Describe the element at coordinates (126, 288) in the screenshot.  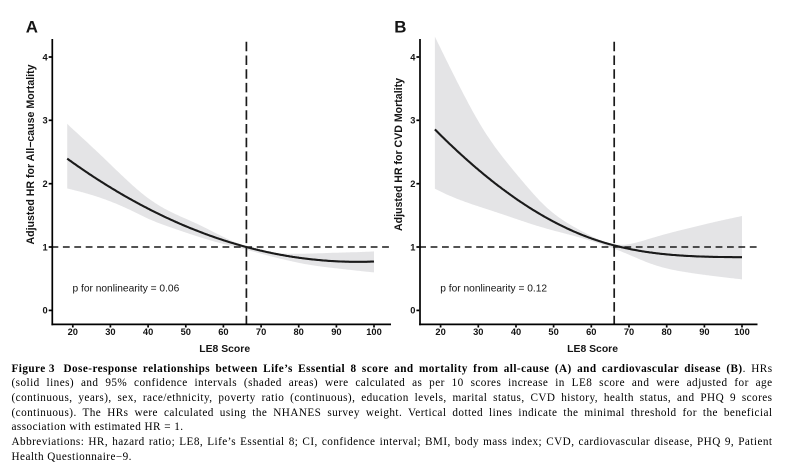
I see `svg-text: p for nonlinearity = 0.06` at that location.